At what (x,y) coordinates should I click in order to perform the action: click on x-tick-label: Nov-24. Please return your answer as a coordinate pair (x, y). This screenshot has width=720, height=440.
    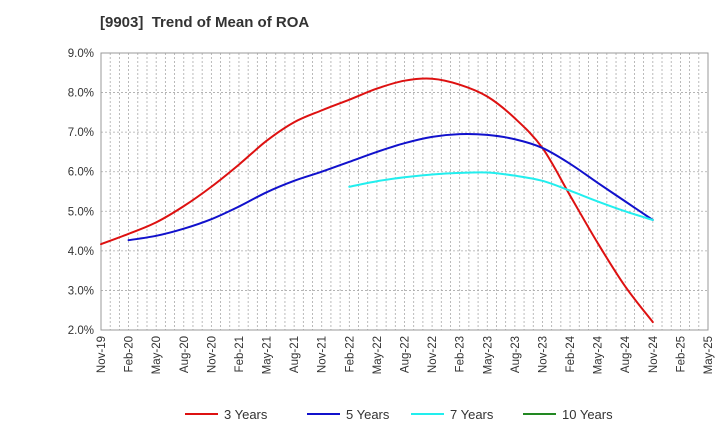
    Looking at the image, I should click on (654, 354).